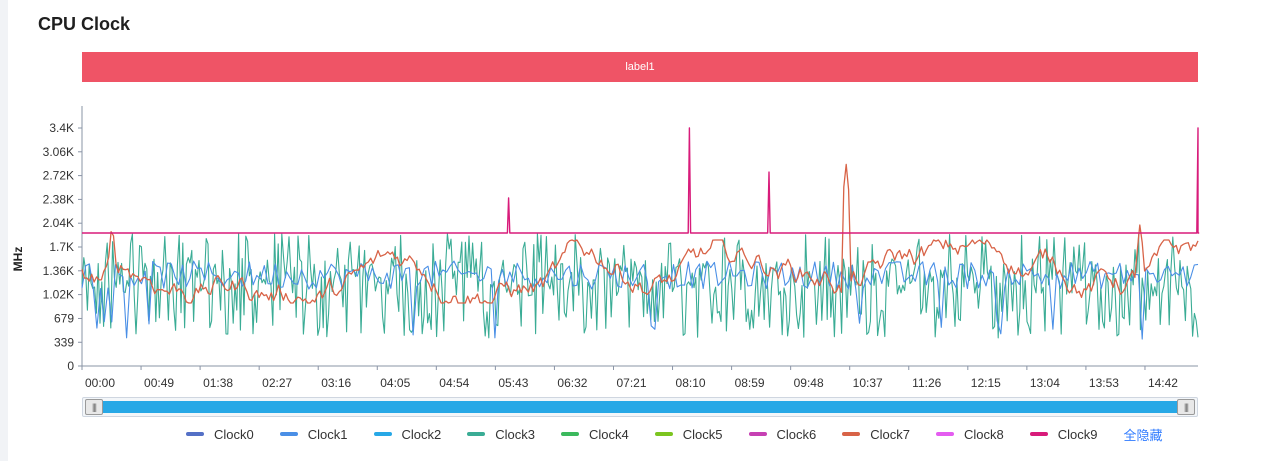 The image size is (1269, 461). Describe the element at coordinates (986, 383) in the screenshot. I see `x-tick-label: 12:15` at that location.